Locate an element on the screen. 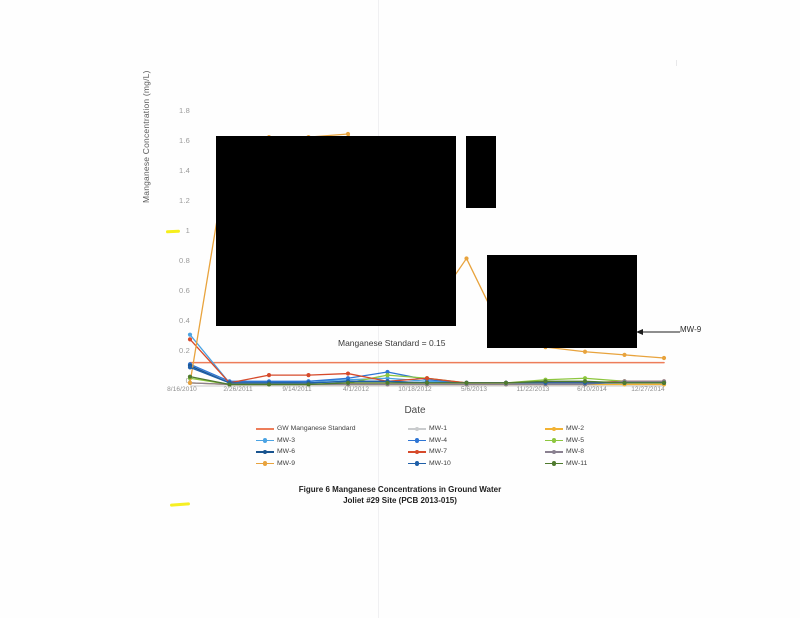  legend-item-label: GW Manganese Standard is located at coordinates (316, 429).